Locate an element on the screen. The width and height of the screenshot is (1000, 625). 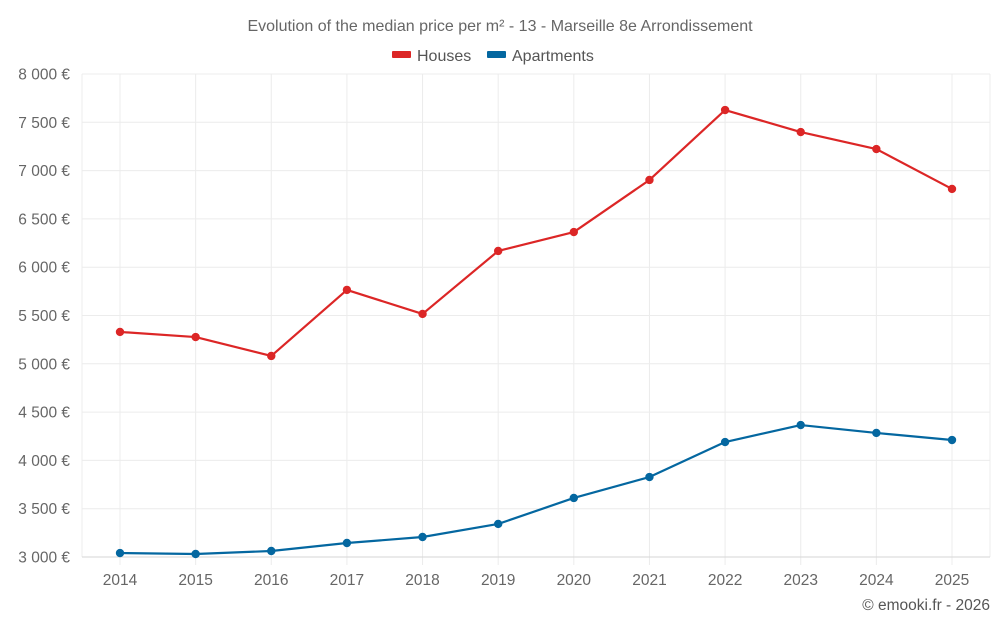
x-tick-label: 2020 is located at coordinates (574, 580).